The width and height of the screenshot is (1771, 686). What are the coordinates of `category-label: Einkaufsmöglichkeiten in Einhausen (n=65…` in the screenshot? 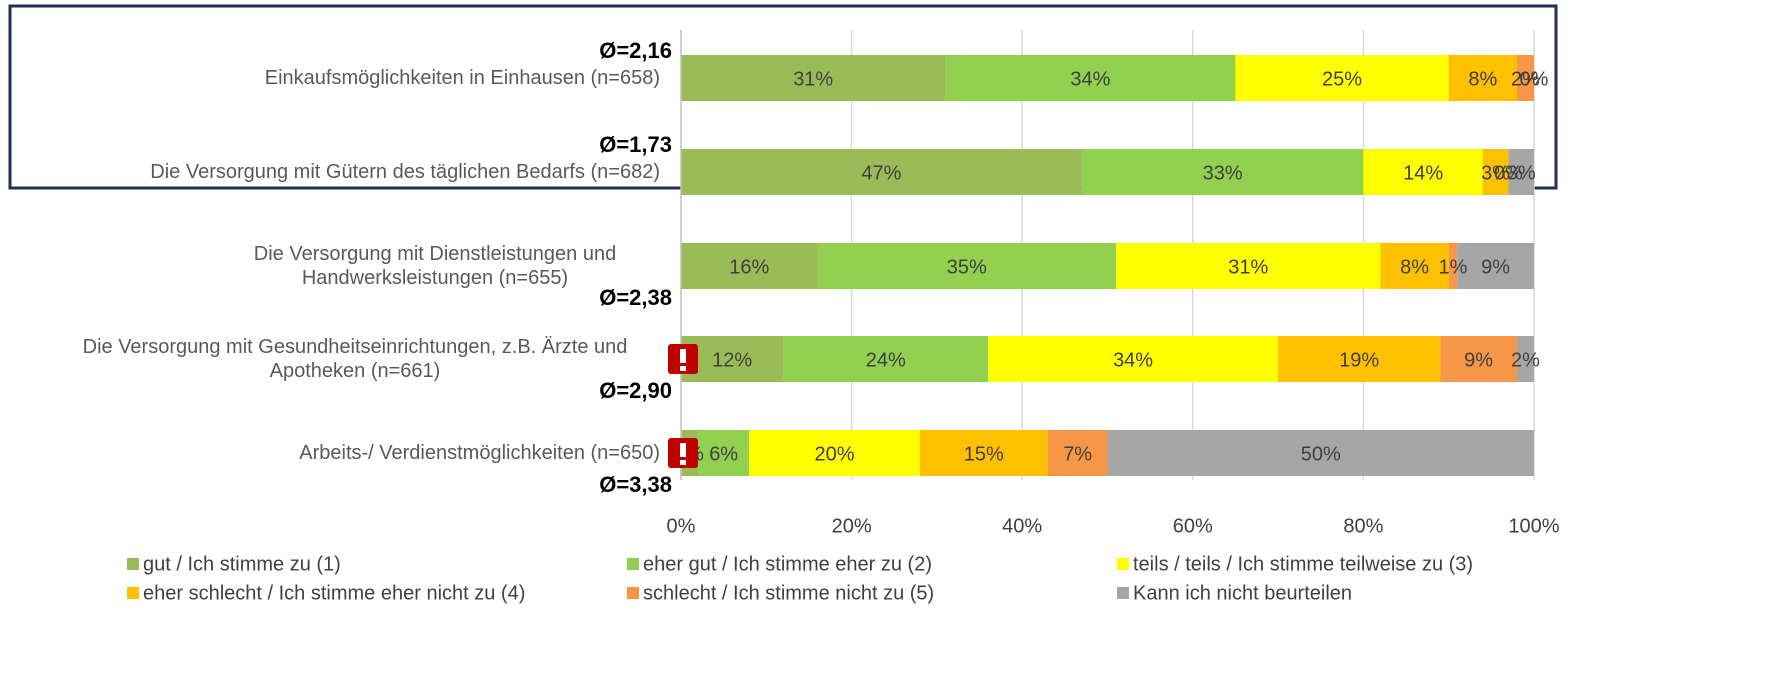 It's located at (462, 78).